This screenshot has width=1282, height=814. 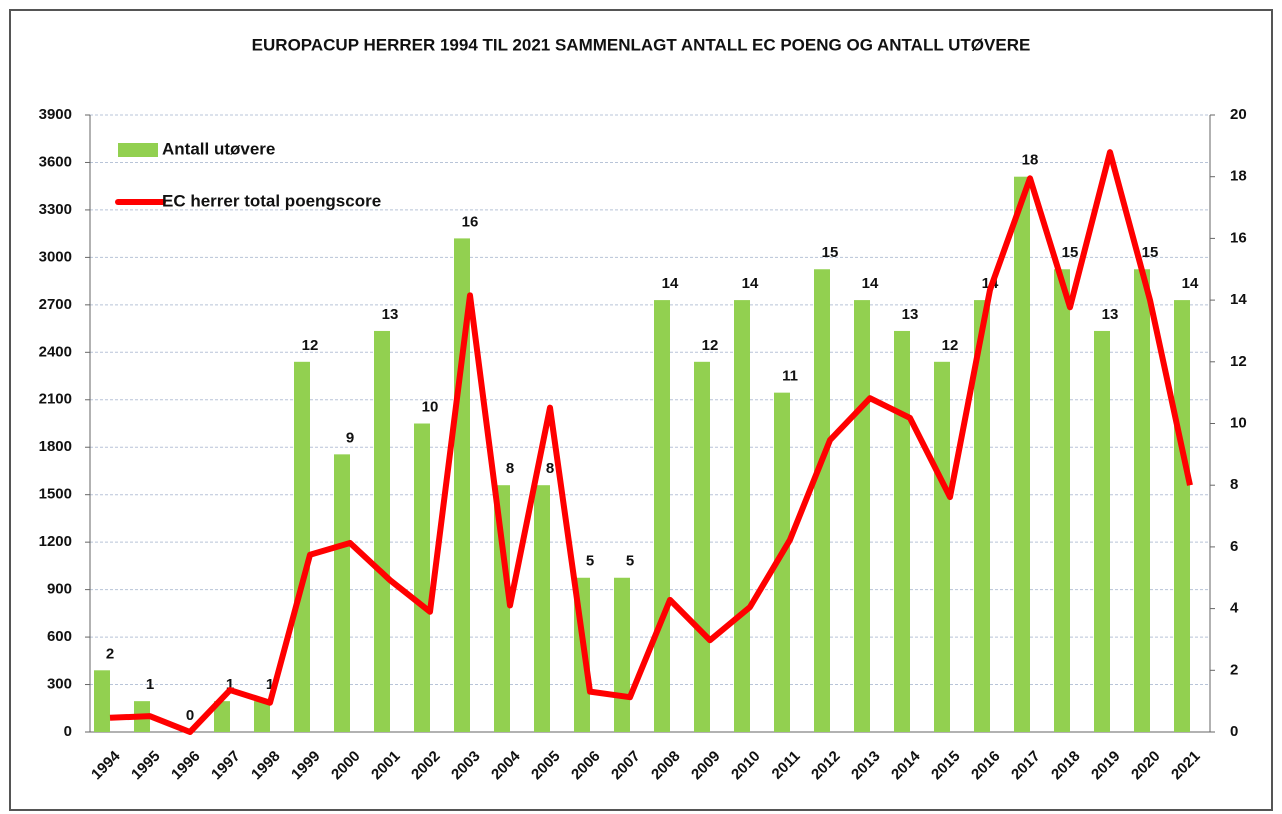 What do you see at coordinates (55, 256) in the screenshot?
I see `y-tick-label: 3000` at bounding box center [55, 256].